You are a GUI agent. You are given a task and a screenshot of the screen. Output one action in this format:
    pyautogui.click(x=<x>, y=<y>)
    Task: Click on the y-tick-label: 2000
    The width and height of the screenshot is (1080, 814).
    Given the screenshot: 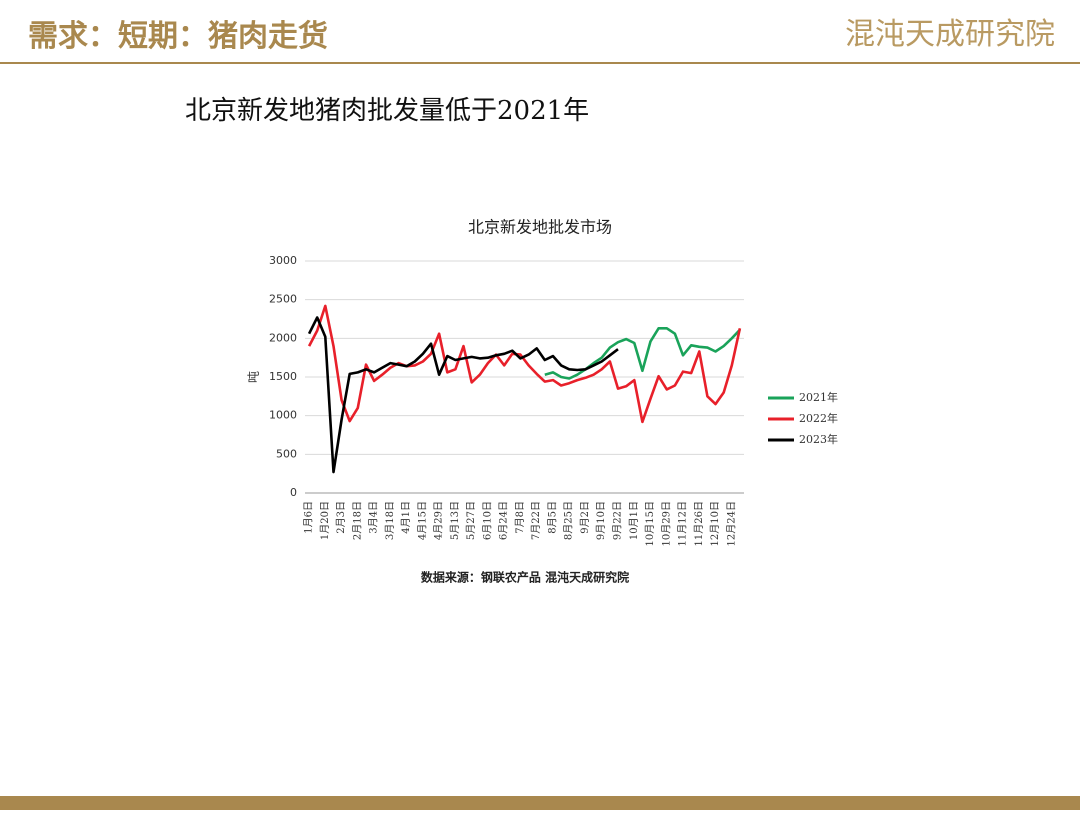 What is the action you would take?
    pyautogui.click(x=283, y=337)
    